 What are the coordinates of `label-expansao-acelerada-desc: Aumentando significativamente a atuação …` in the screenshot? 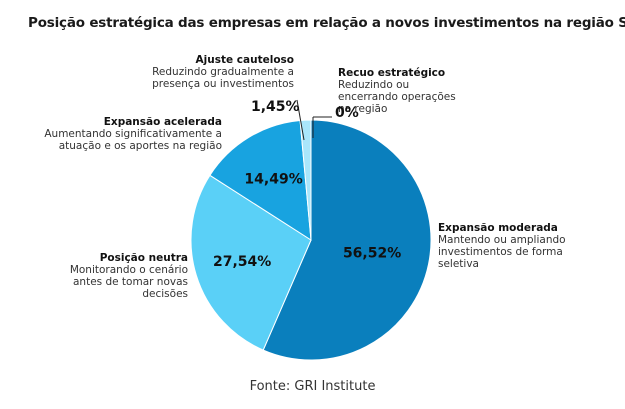 It's located at (133, 140).